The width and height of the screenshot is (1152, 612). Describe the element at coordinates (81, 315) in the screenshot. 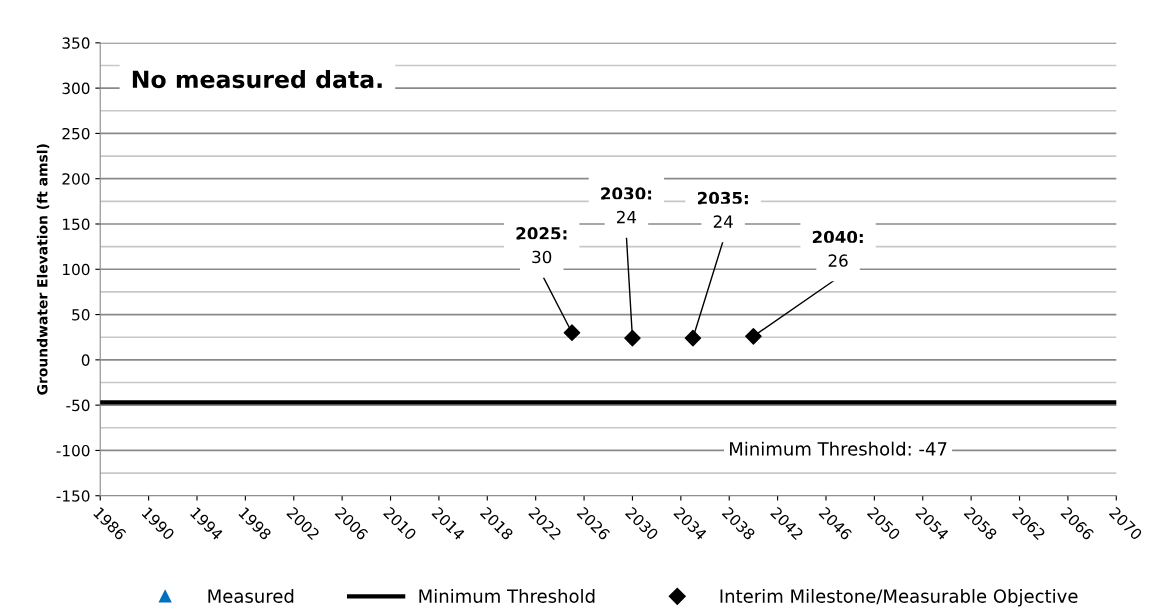

I see `y-tick-label: 50` at that location.